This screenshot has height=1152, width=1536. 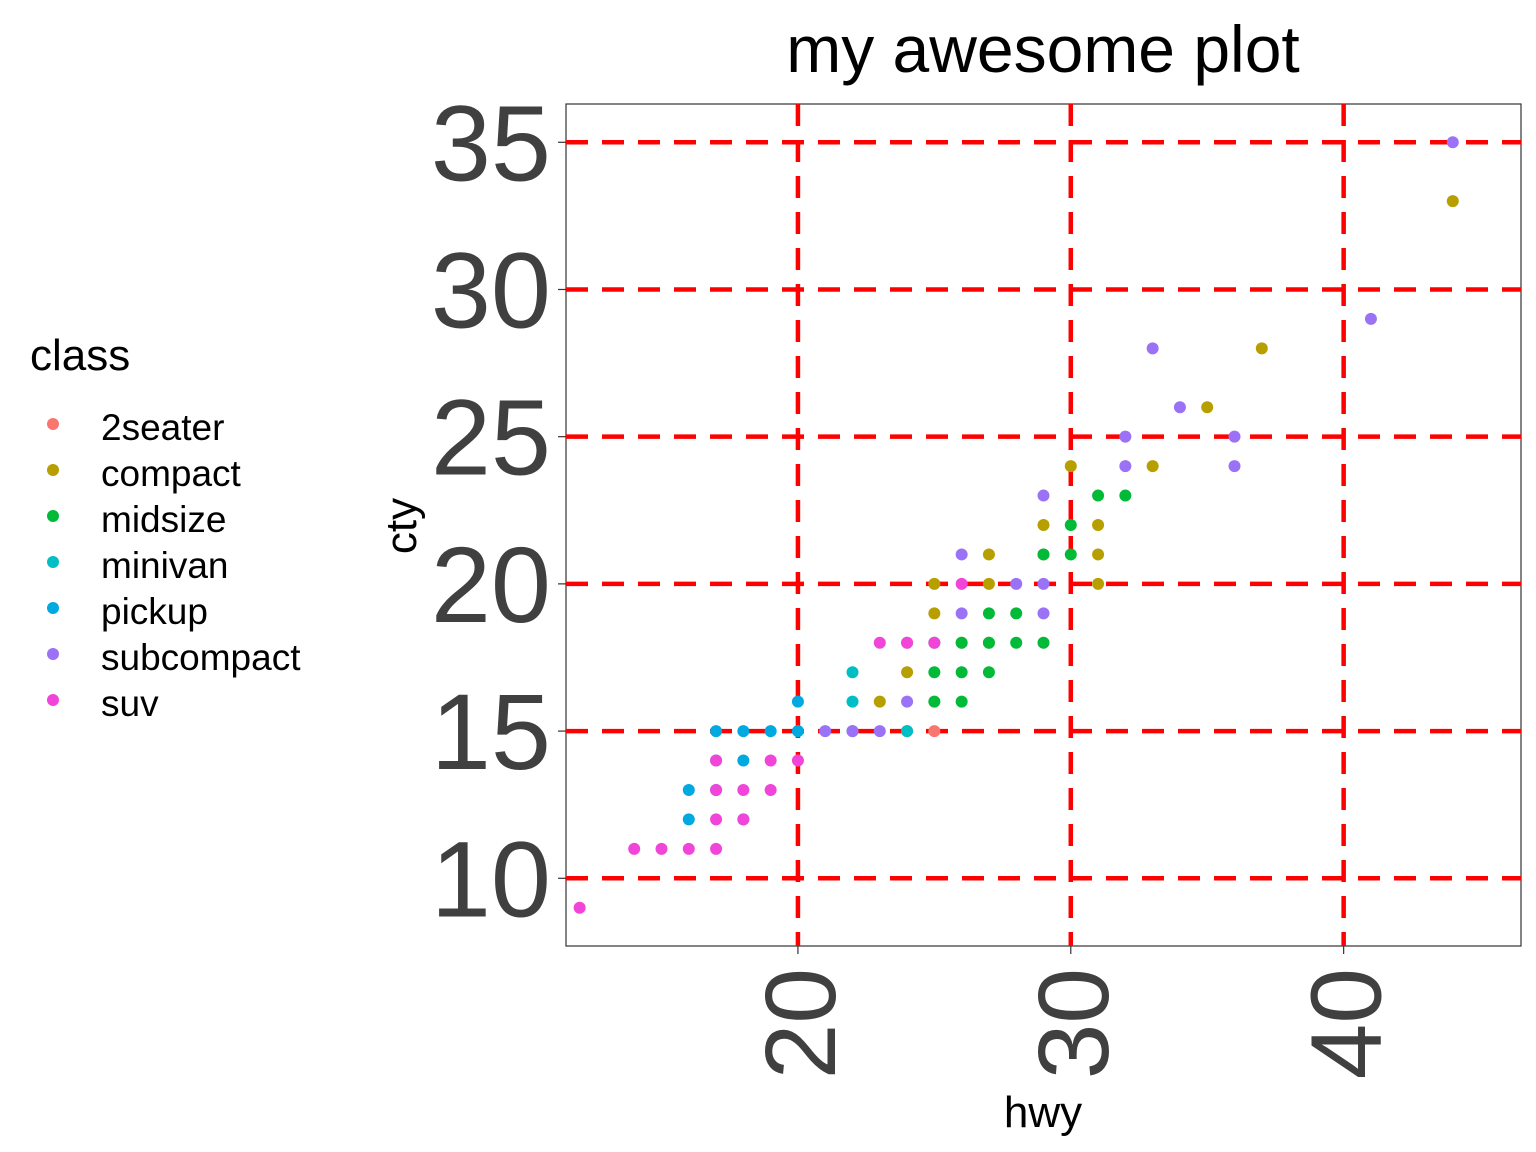 I want to click on y-tick-label: 10, so click(x=491, y=878).